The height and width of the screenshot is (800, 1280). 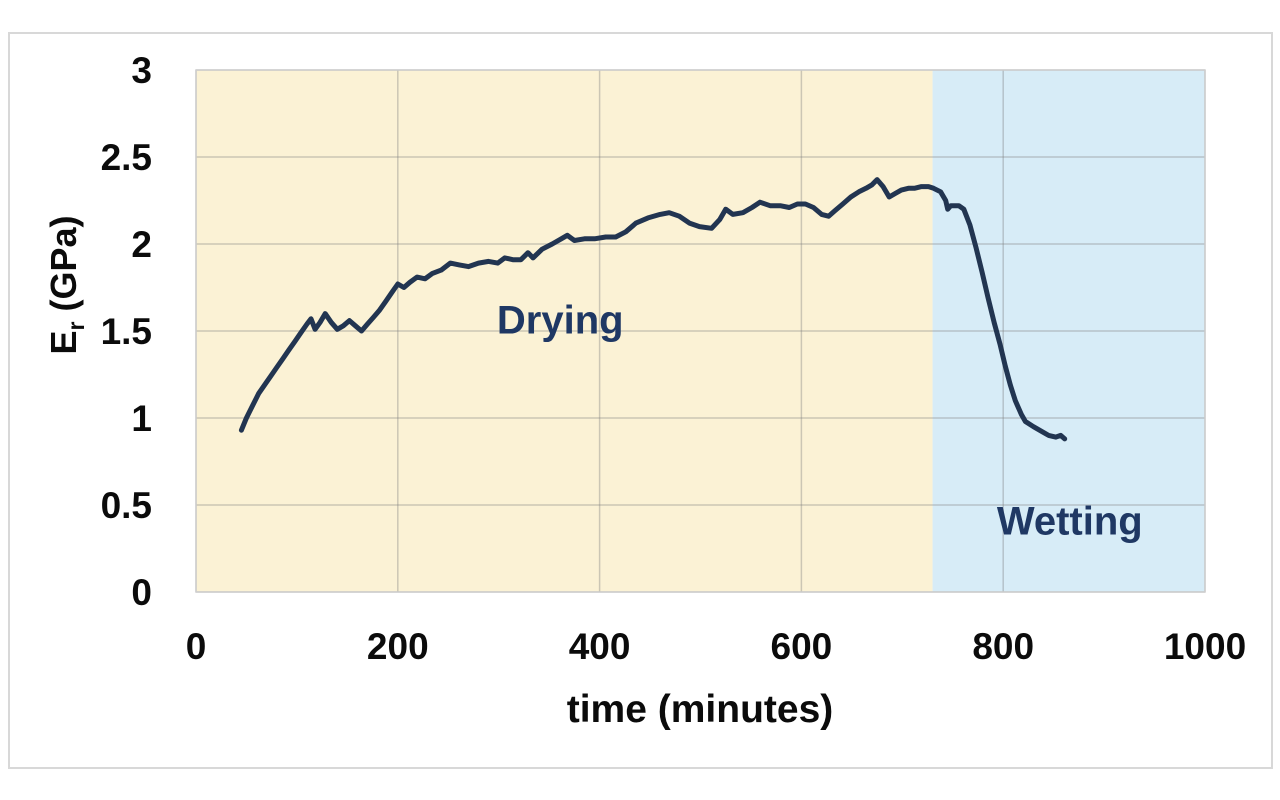 I want to click on y-tick-label: 0.5, so click(x=126, y=505).